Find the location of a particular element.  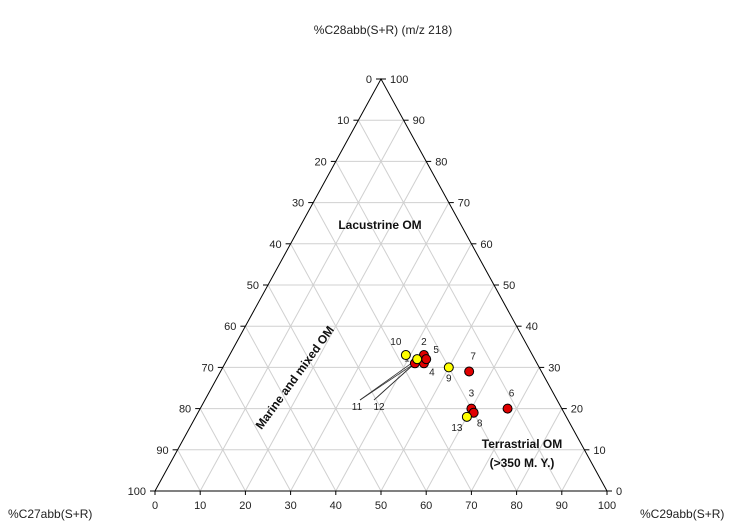

left-tick-label: 50 is located at coordinates (253, 286).